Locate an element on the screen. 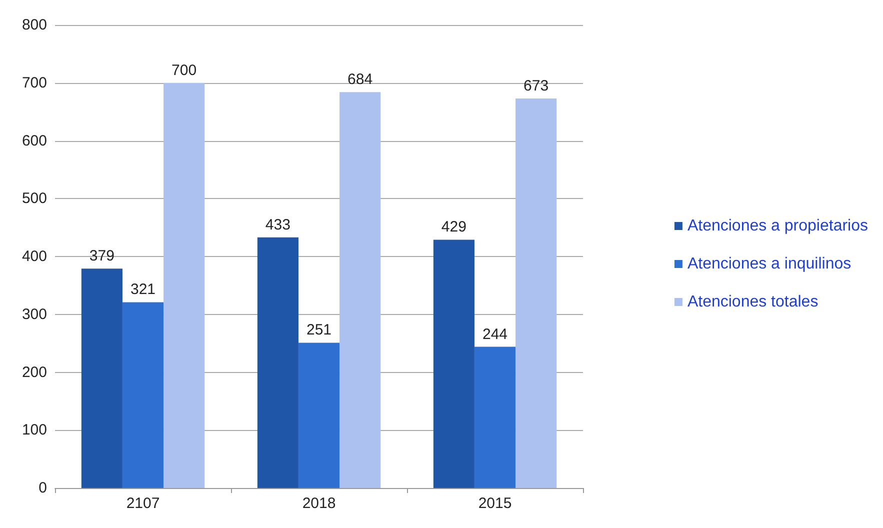 The height and width of the screenshot is (528, 883). data-label: 433 is located at coordinates (277, 225).